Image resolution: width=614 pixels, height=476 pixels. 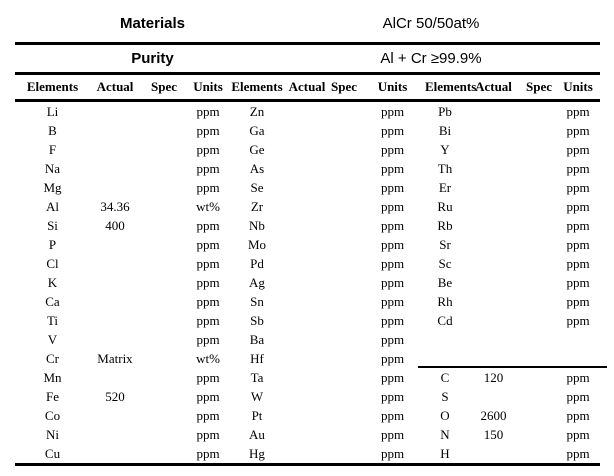 I want to click on col-header-element-g2: Elements, so click(x=257, y=86).